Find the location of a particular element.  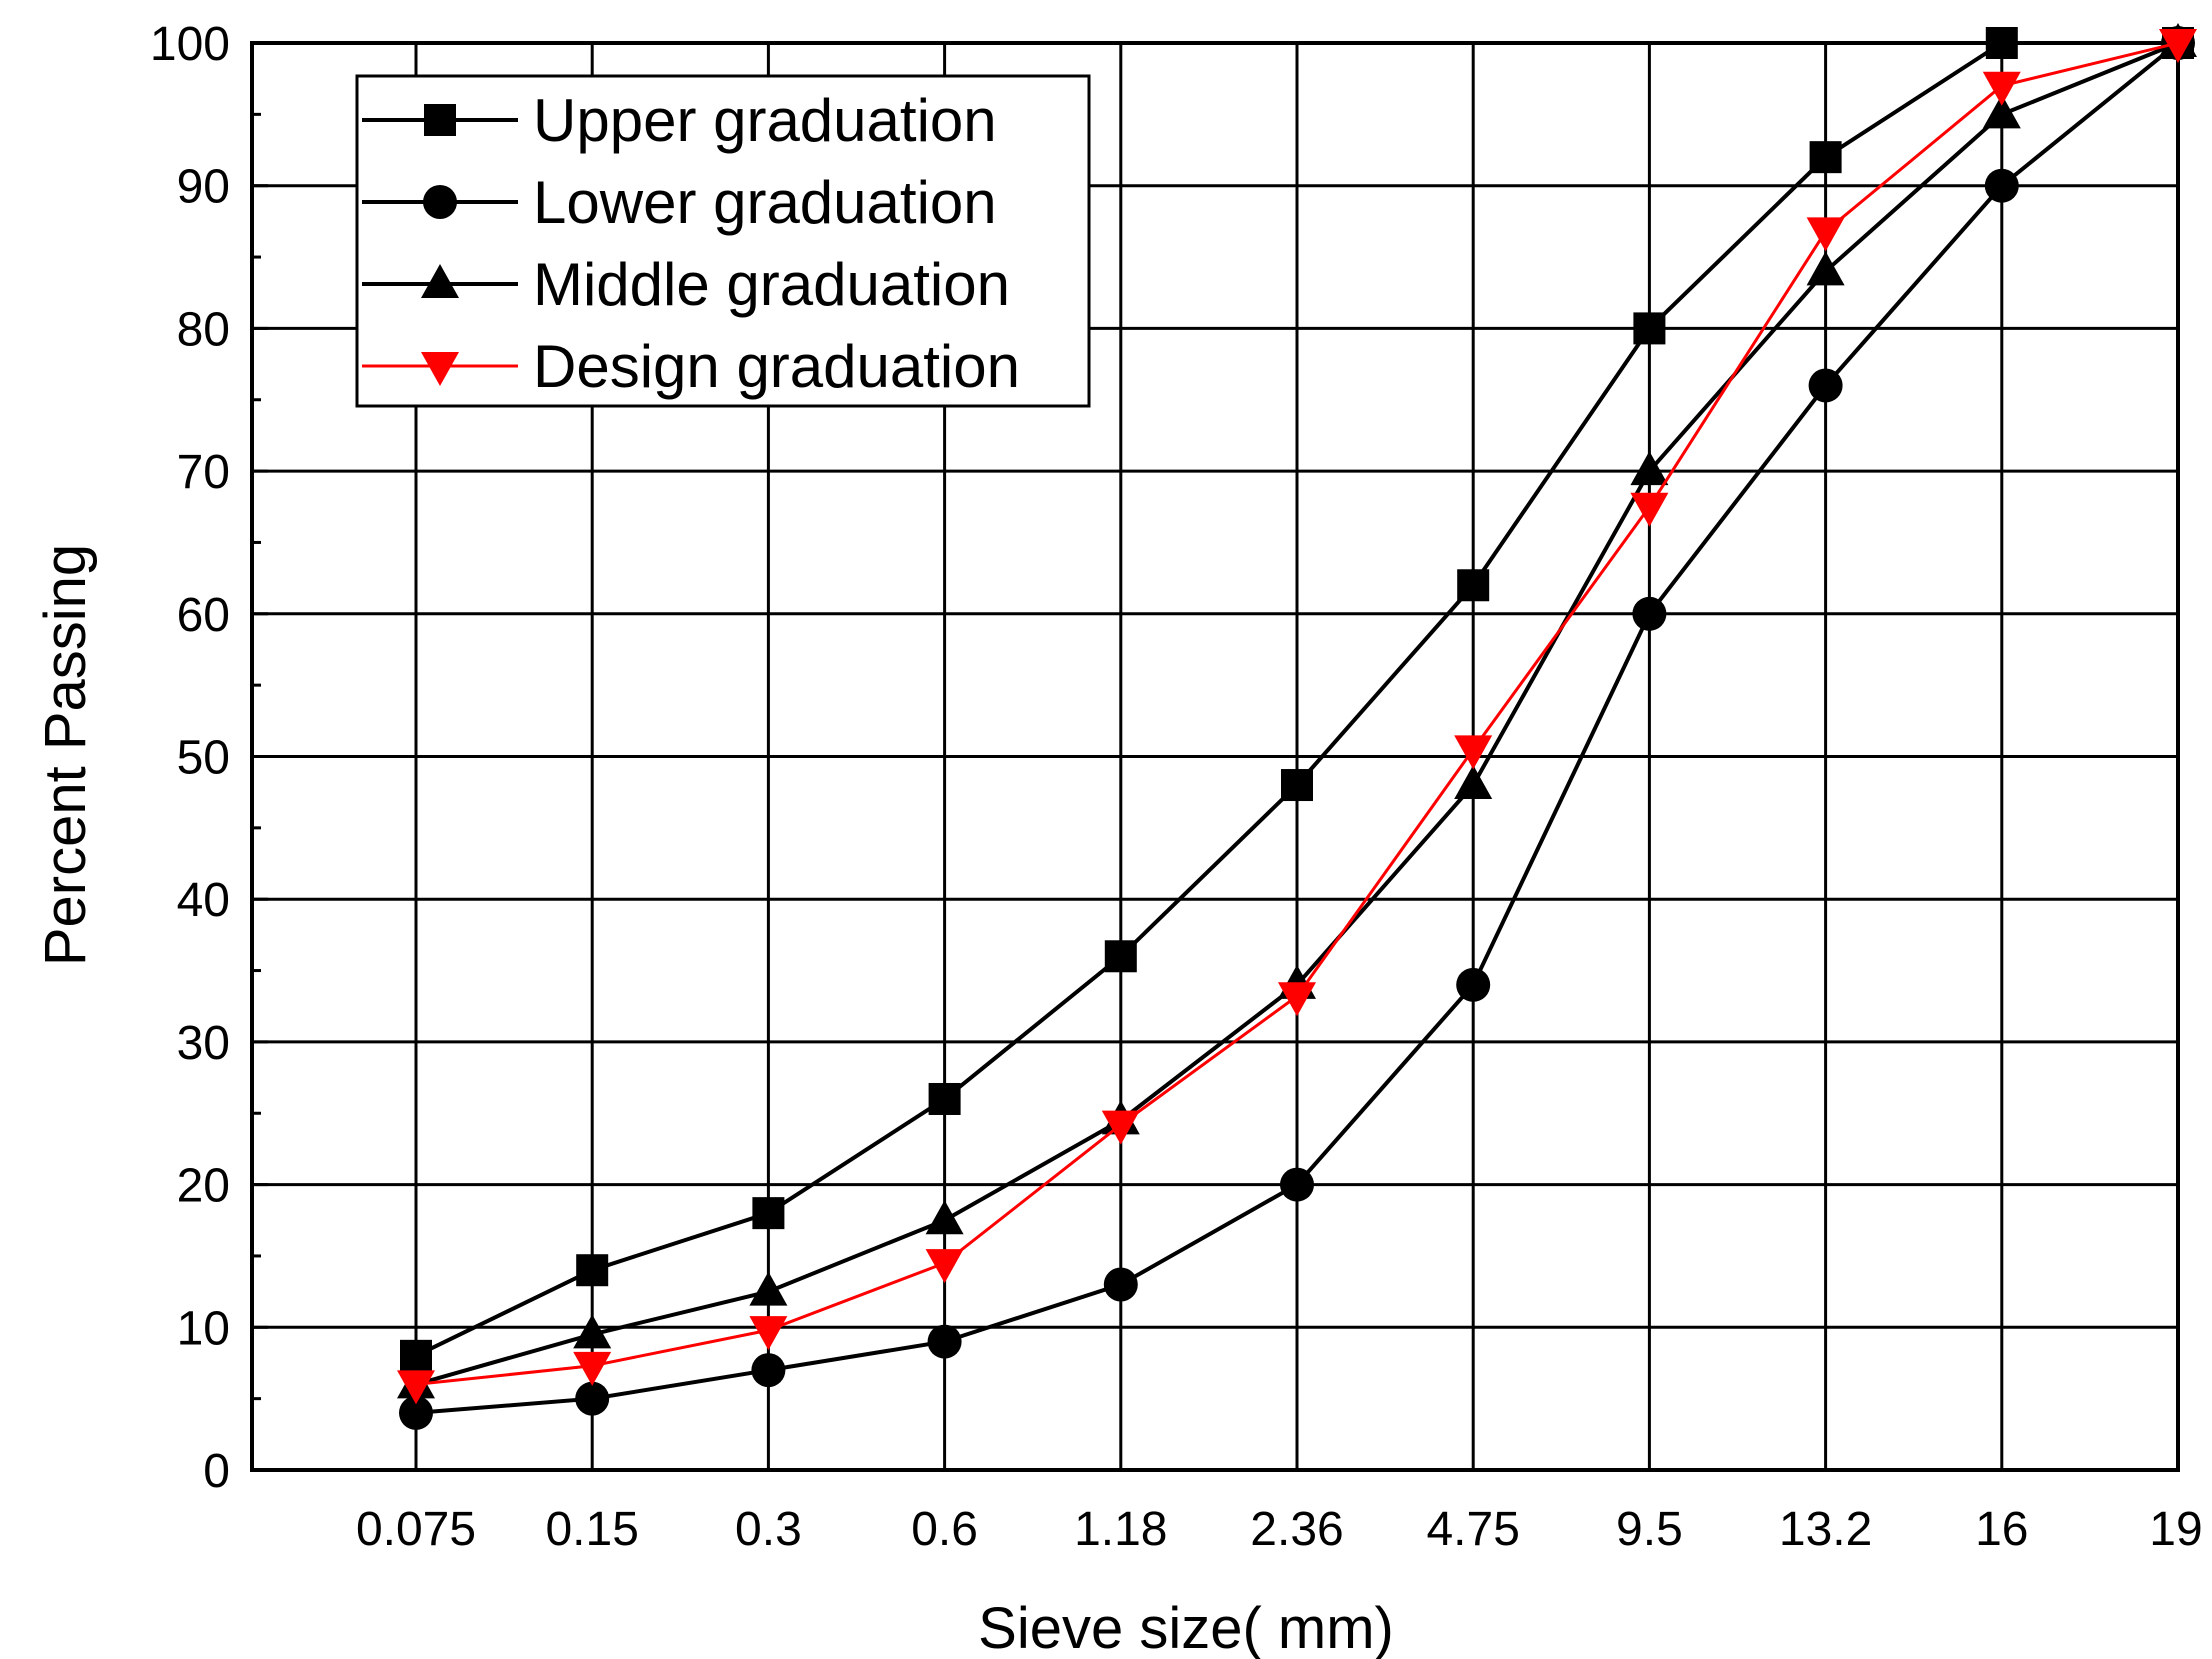

axis-ticks is located at coordinates (260, 756).